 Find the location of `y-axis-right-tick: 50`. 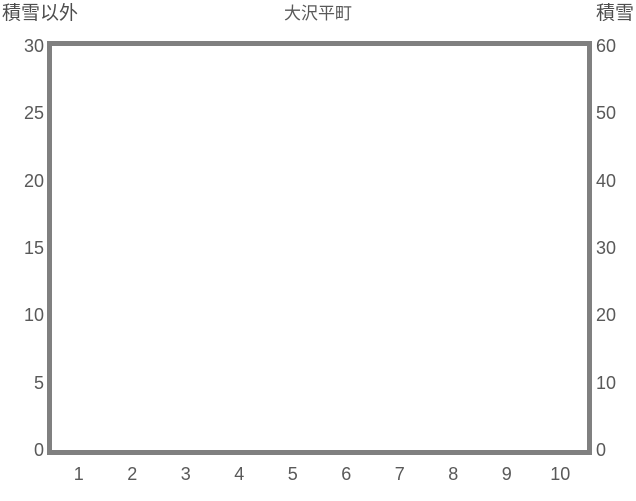

y-axis-right-tick: 50 is located at coordinates (606, 113).